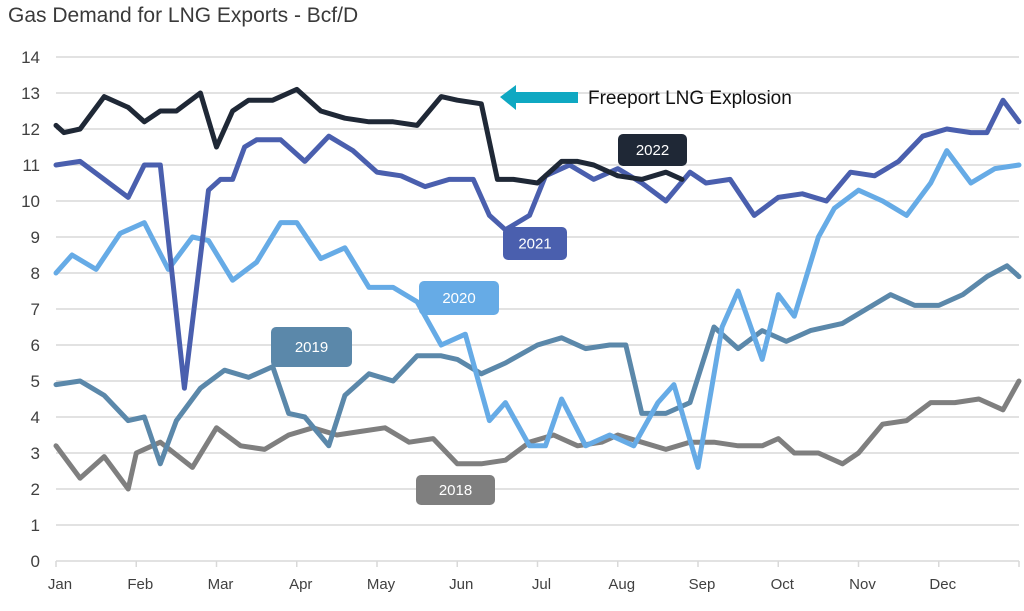  Describe the element at coordinates (30, 93) in the screenshot. I see `y-tick-label: 13` at that location.